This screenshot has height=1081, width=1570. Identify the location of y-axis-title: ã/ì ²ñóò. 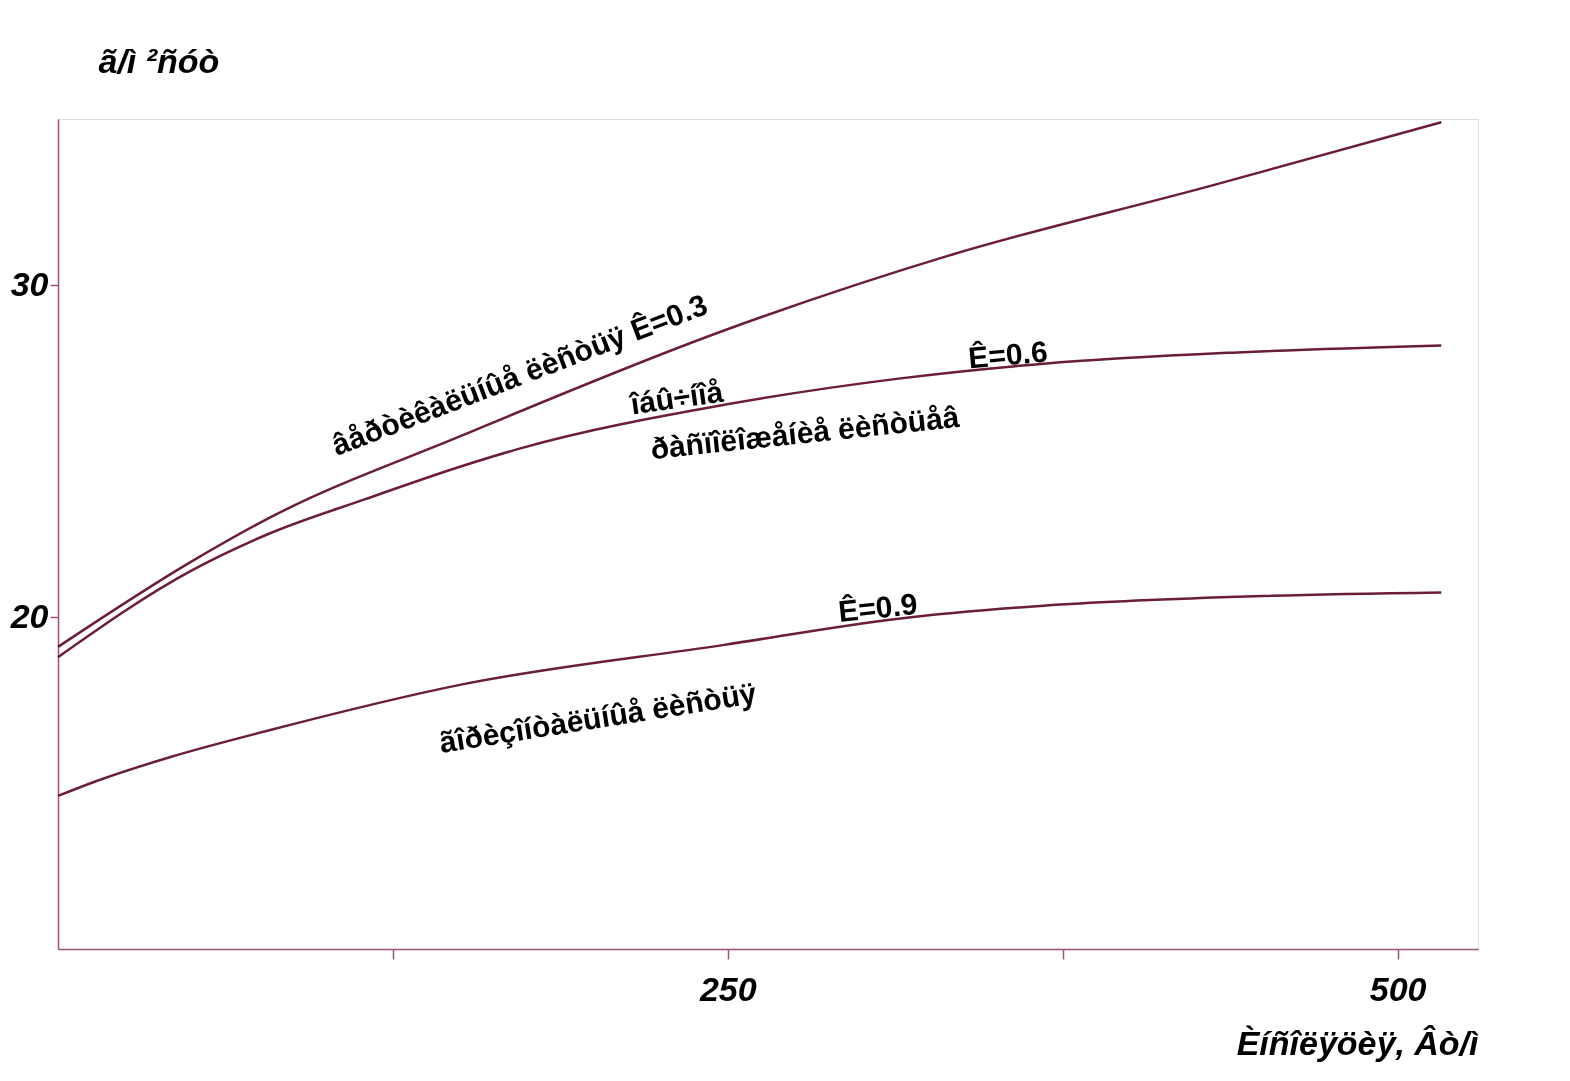
(159, 60).